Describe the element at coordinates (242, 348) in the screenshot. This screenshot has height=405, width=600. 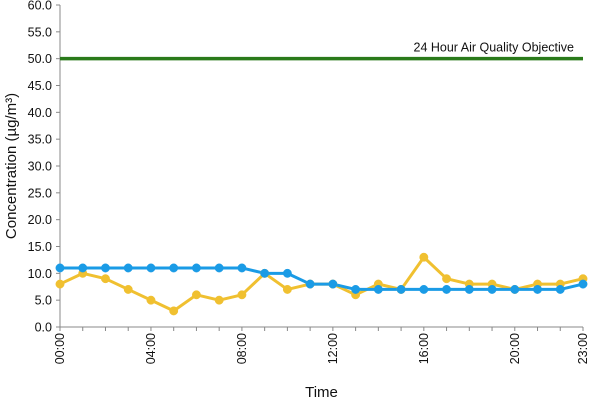
I see `x-tick-label: 08:00` at that location.